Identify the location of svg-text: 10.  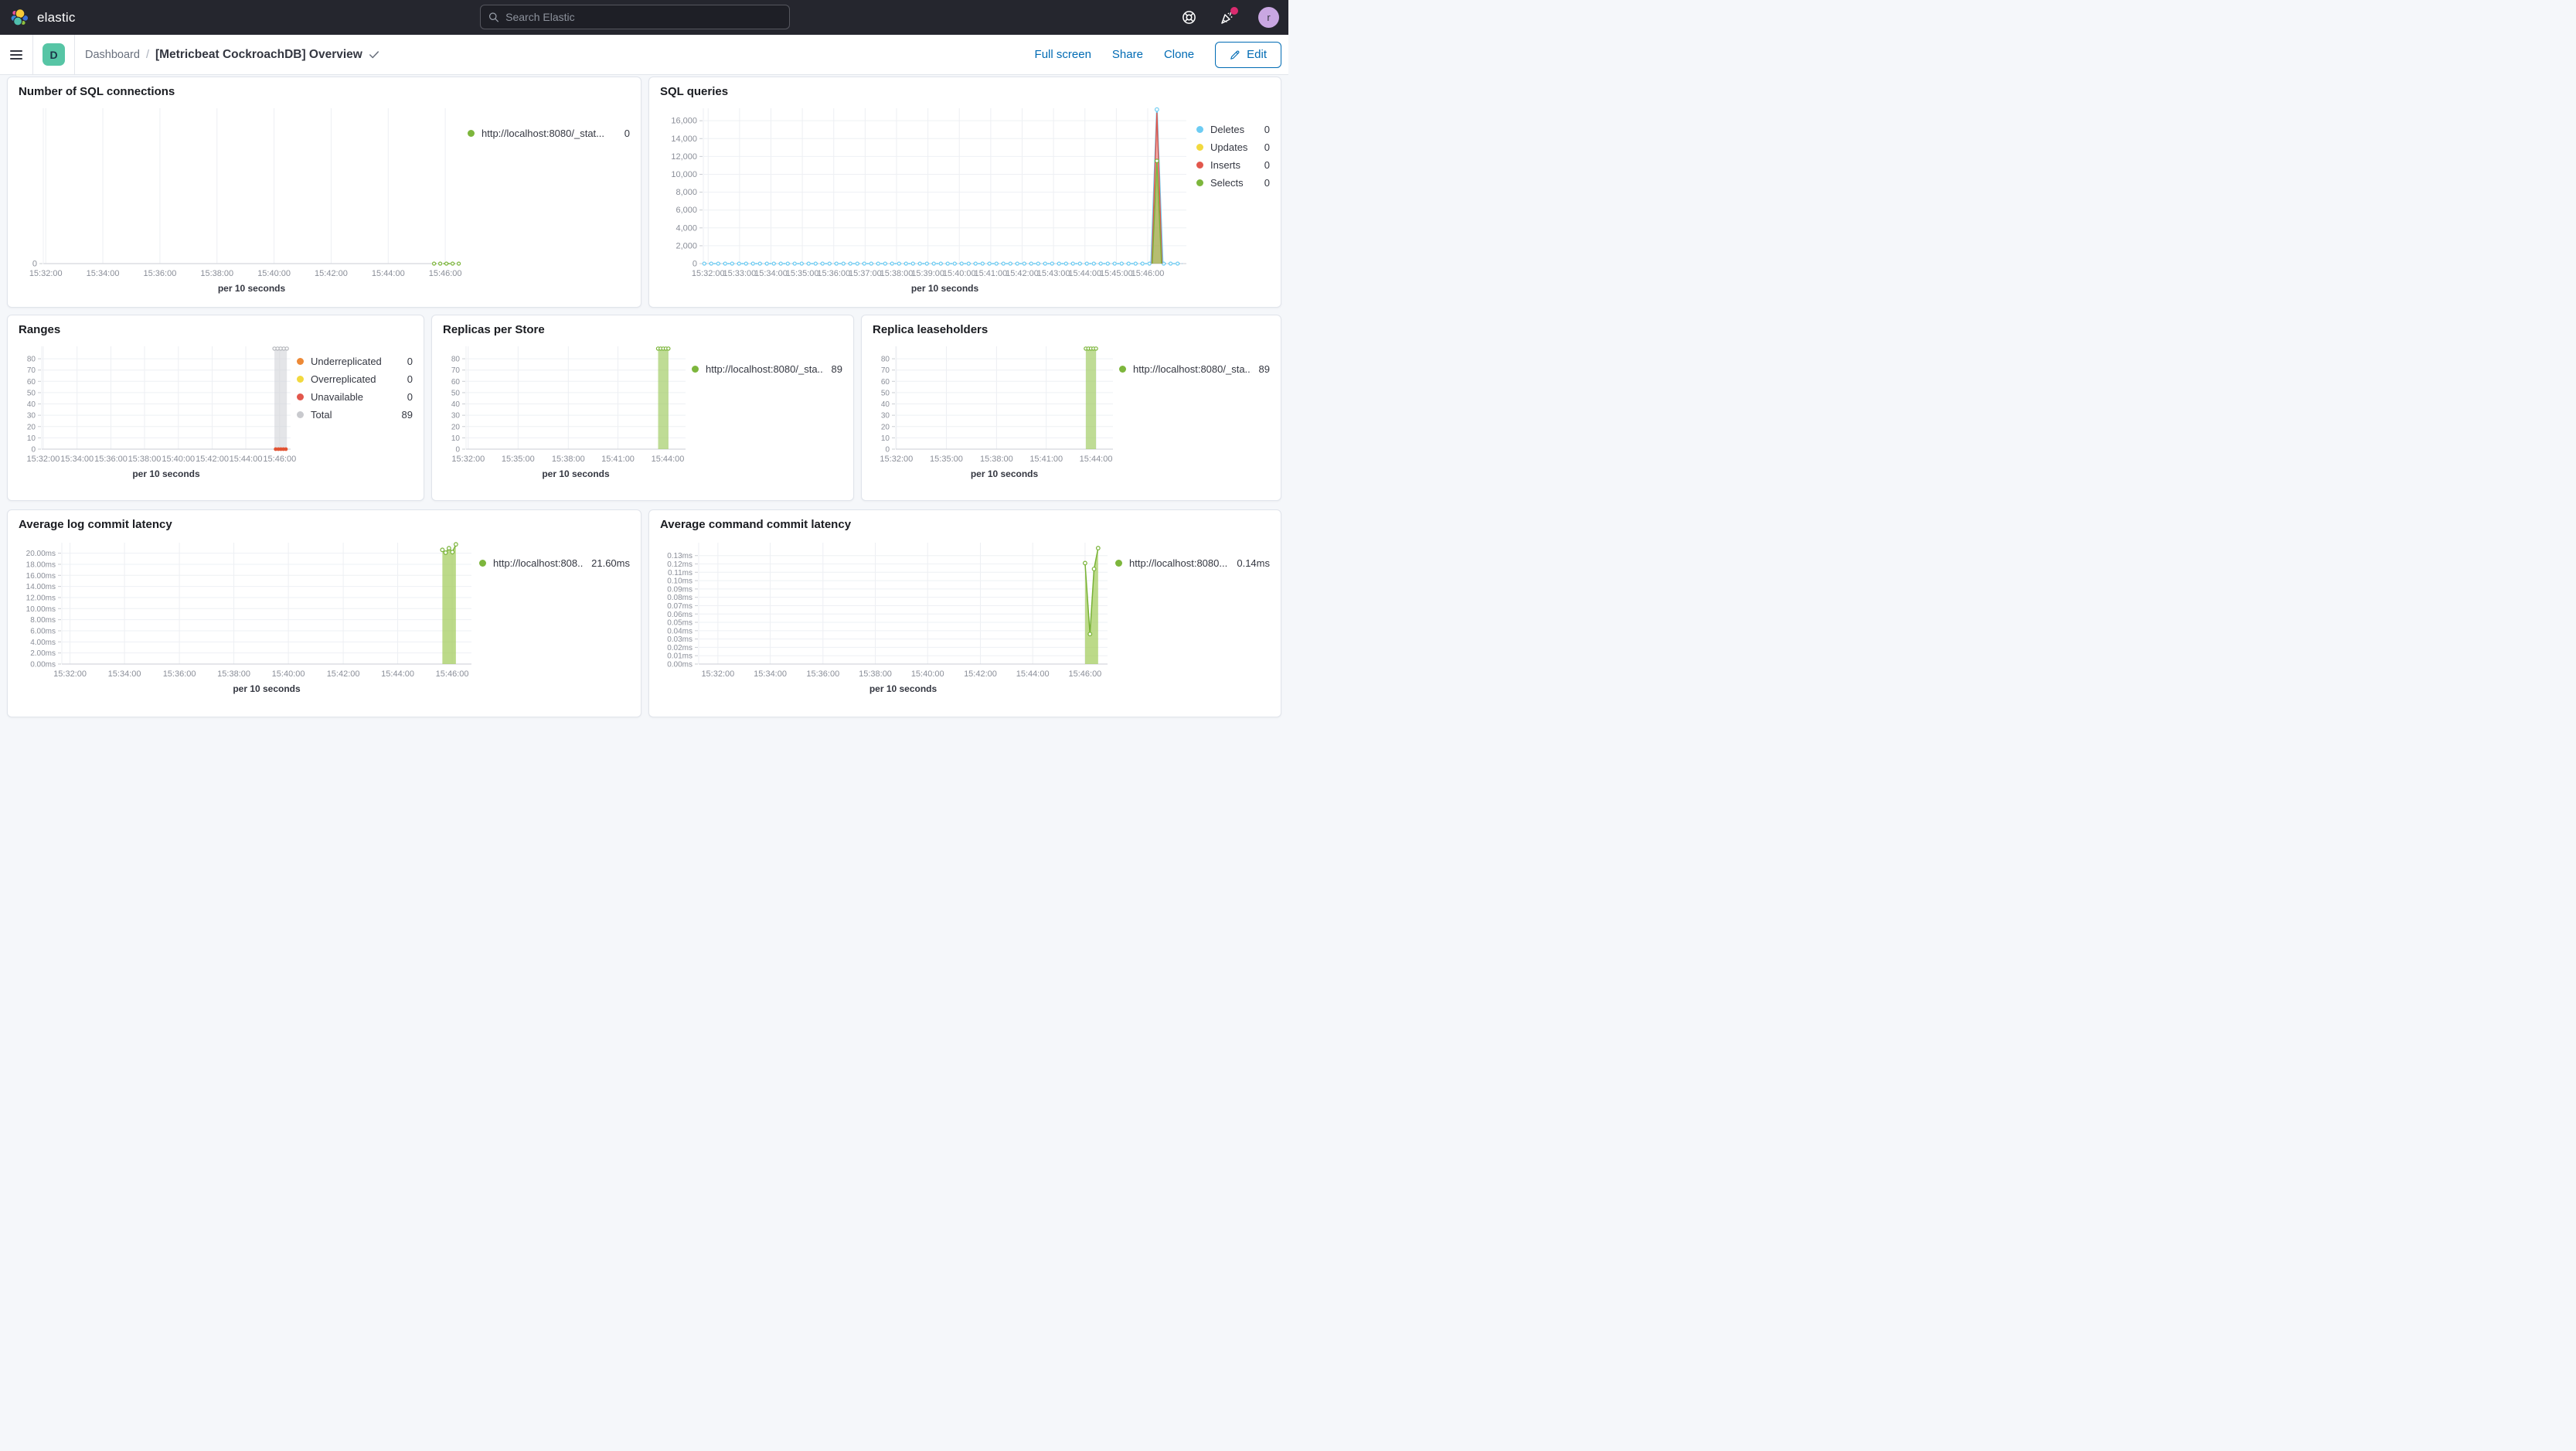
(32, 438).